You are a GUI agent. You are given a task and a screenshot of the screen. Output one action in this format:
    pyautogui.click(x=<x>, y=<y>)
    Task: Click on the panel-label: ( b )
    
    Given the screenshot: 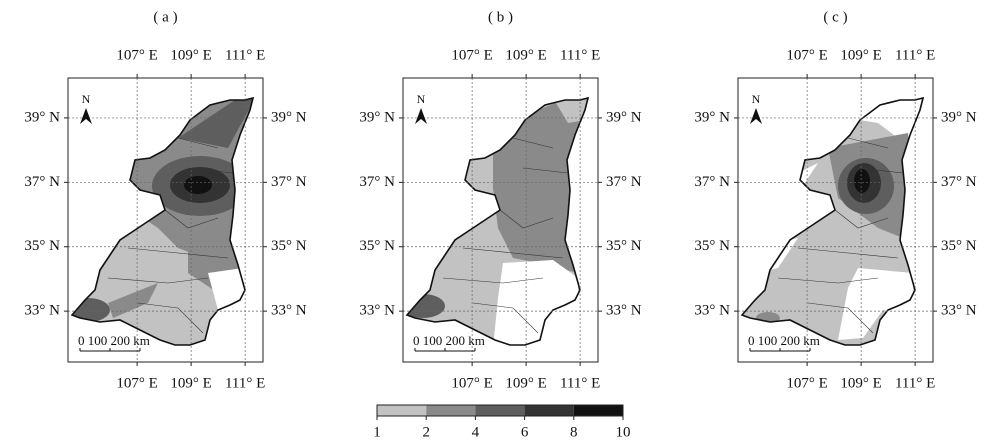 What is the action you would take?
    pyautogui.click(x=500, y=17)
    